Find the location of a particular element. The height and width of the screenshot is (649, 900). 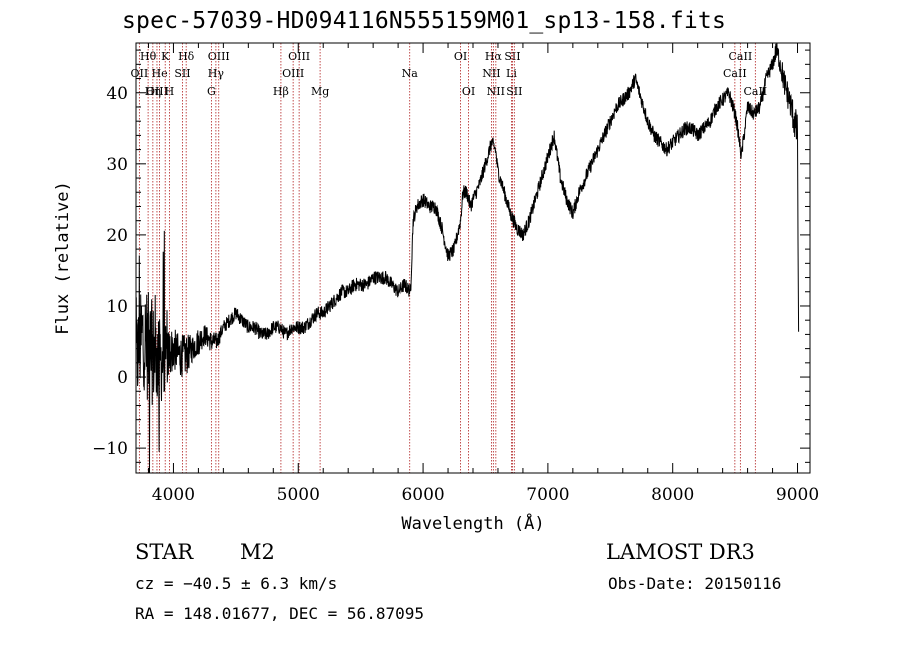

spectral-line-label: Mg is located at coordinates (320, 91).